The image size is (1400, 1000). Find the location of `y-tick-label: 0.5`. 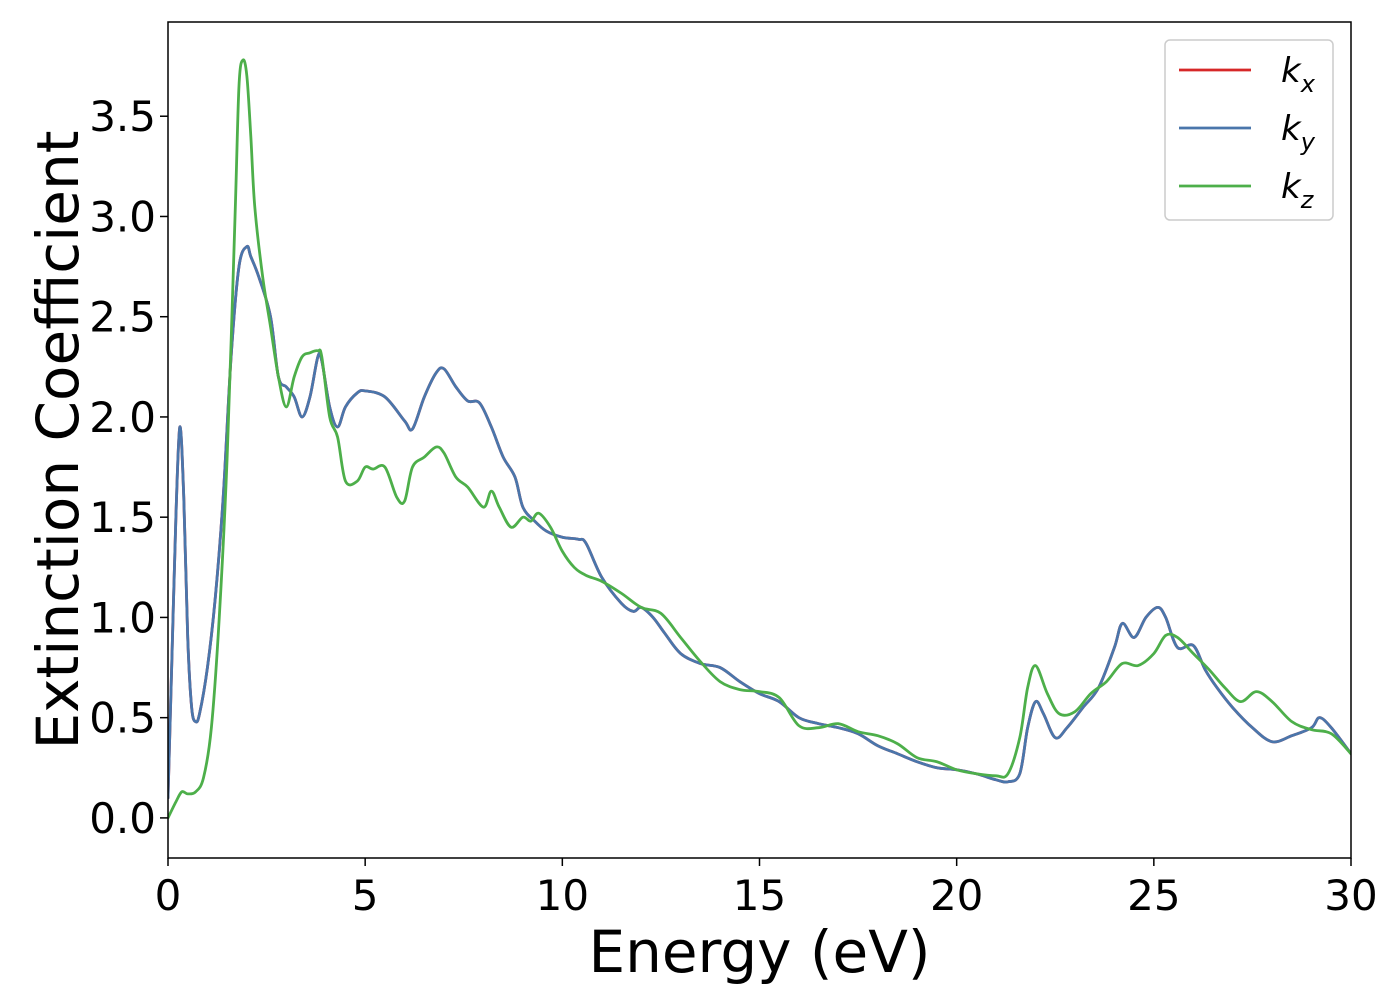

y-tick-label: 0.5 is located at coordinates (122, 718).